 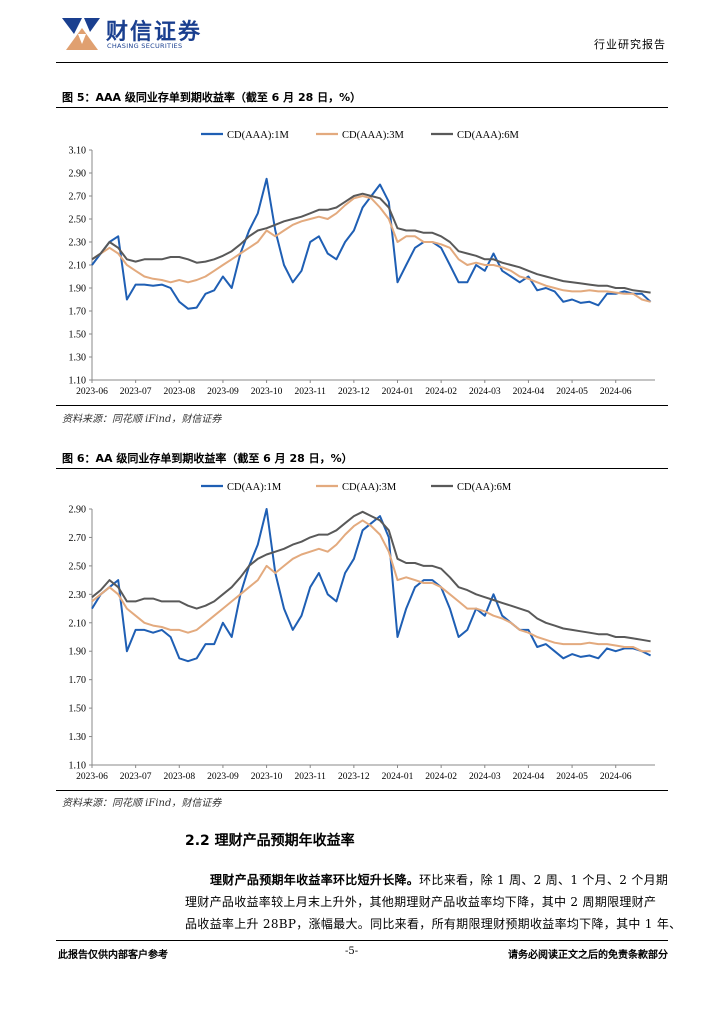 I want to click on figure-5-source: 资料来源：同花顺 iFind，财信证券, so click(x=142, y=419).